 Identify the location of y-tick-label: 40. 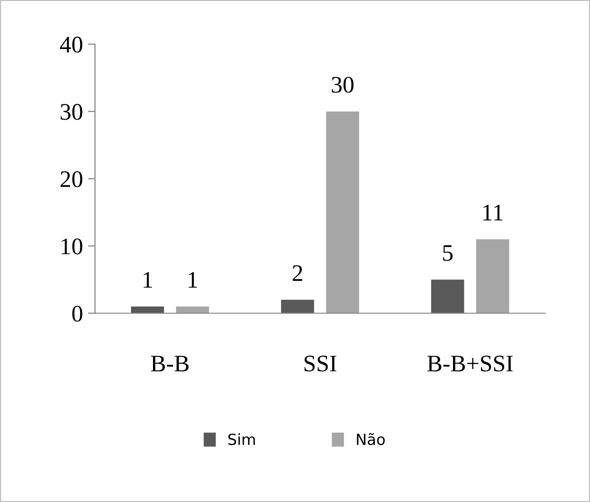
(71, 44).